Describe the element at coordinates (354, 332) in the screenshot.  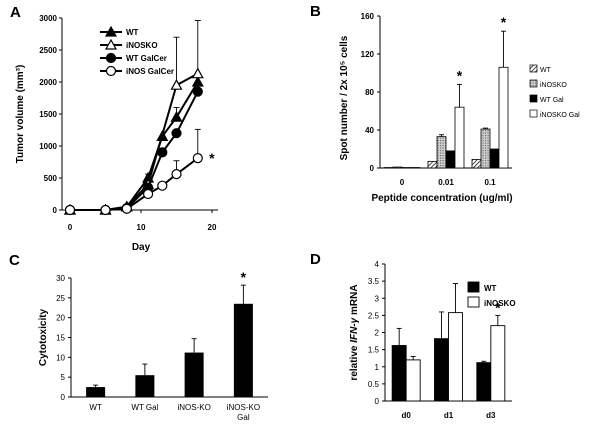
I see `y-axis-title: relative IFN-γ mRNA` at that location.